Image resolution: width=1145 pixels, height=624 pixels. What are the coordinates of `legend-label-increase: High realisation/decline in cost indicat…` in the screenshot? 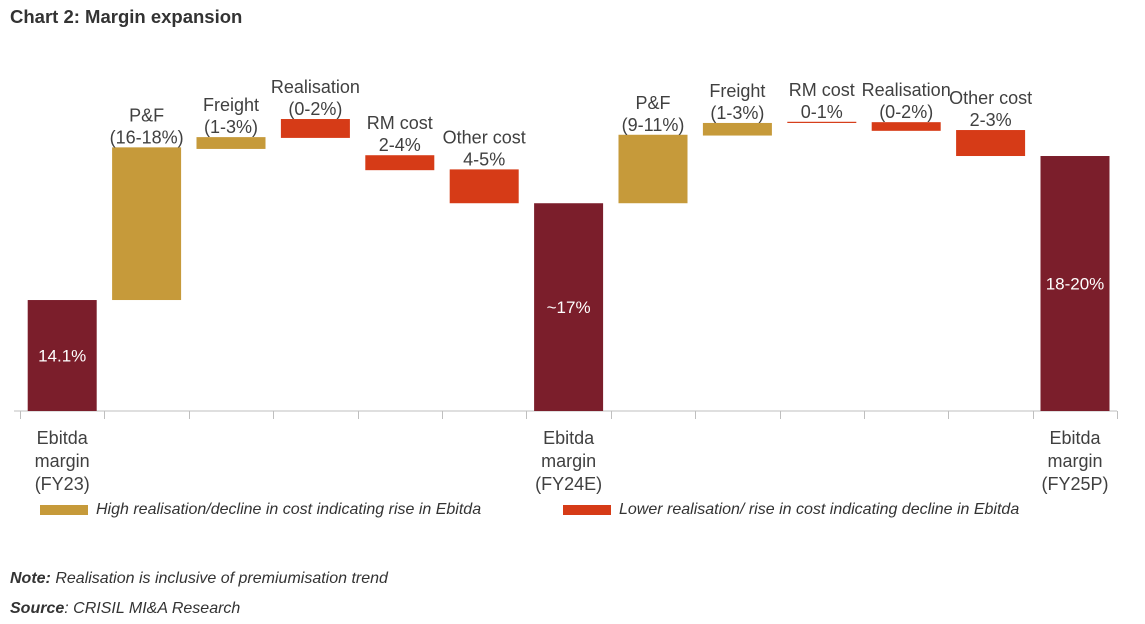 It's located at (289, 509).